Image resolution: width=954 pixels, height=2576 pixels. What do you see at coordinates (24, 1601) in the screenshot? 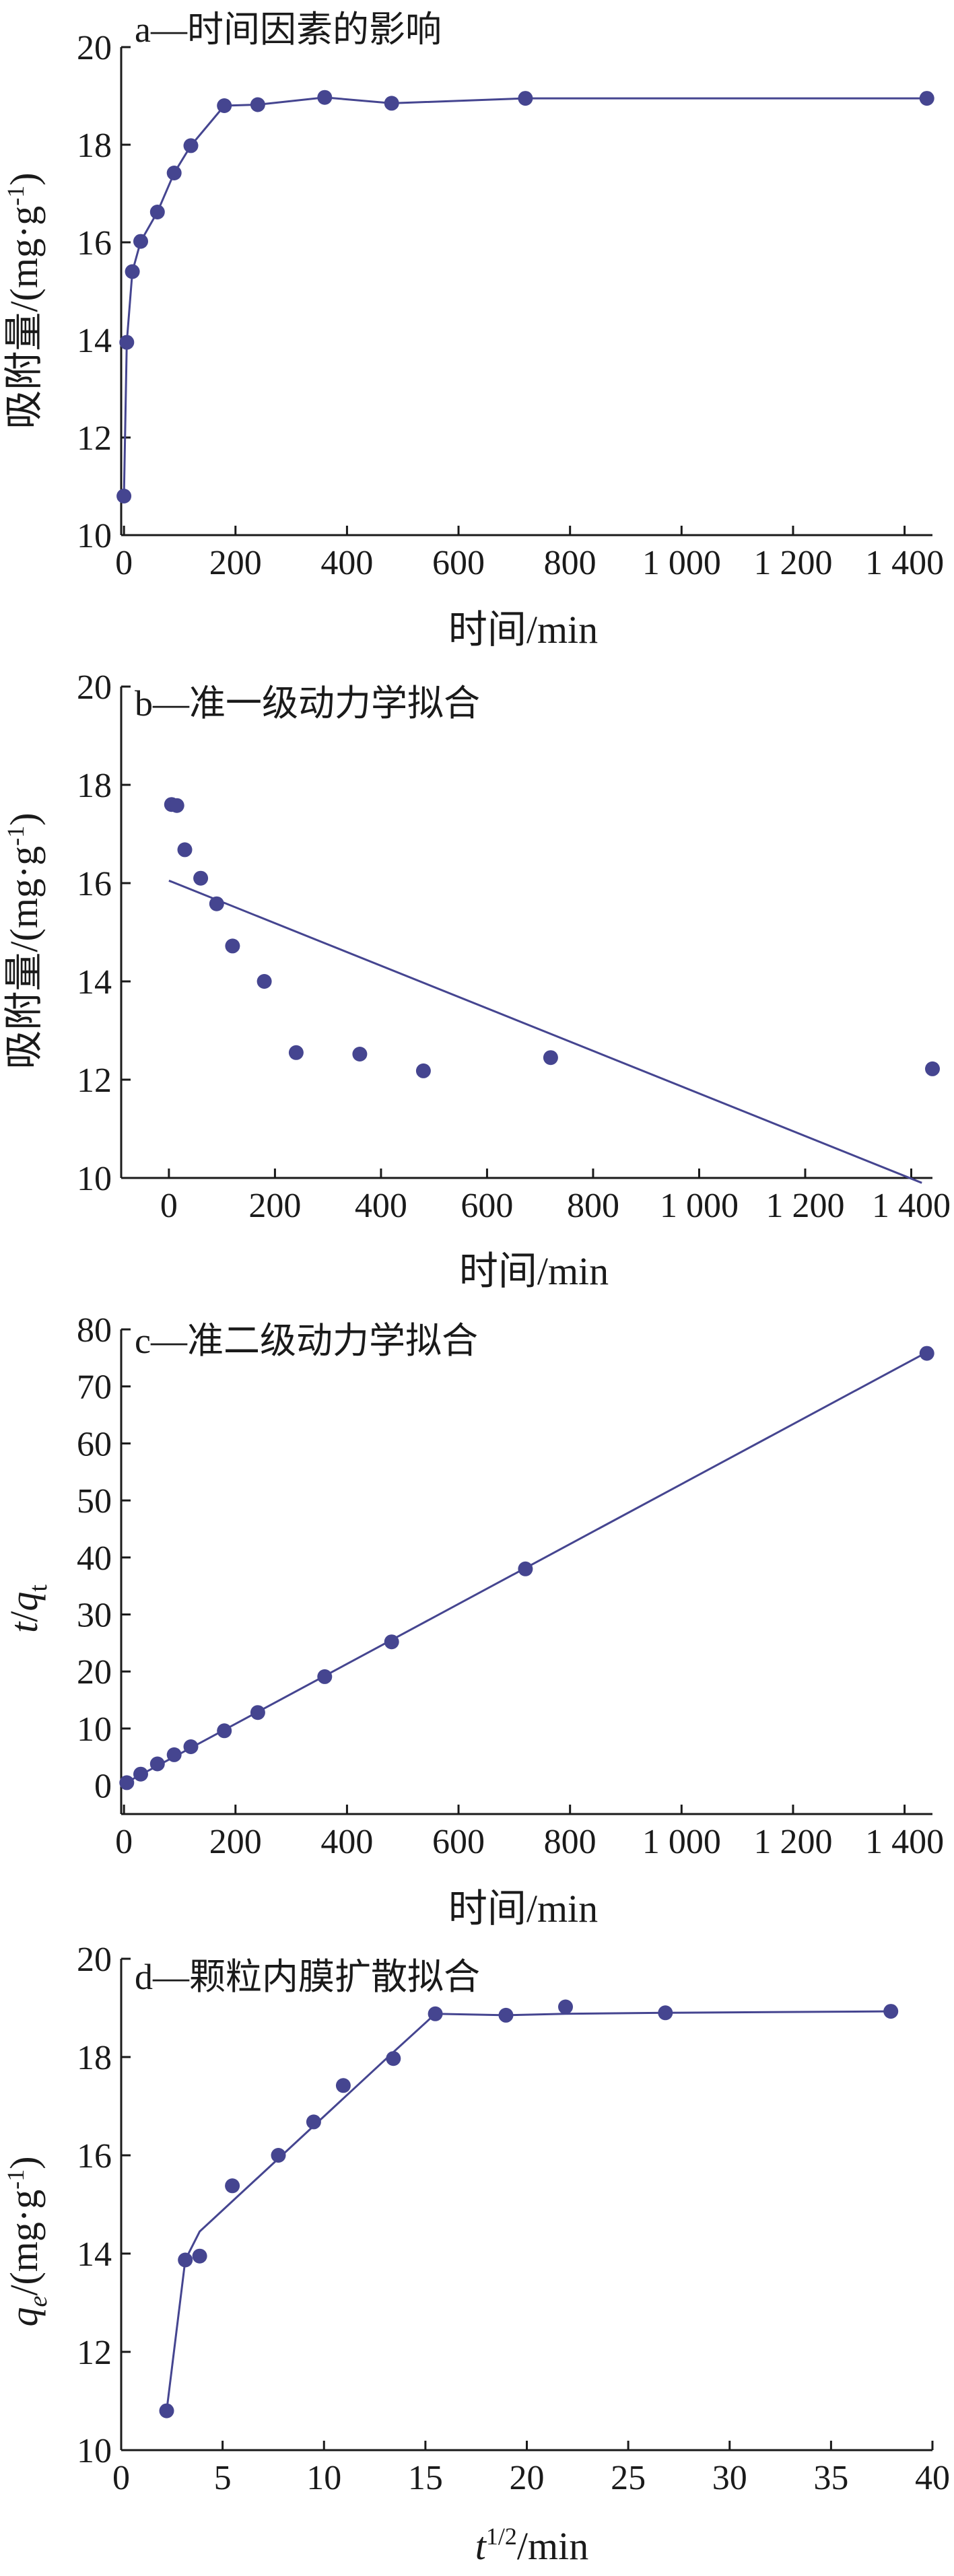
I see `panel-c-y-axis-label-q: q` at bounding box center [24, 1601].